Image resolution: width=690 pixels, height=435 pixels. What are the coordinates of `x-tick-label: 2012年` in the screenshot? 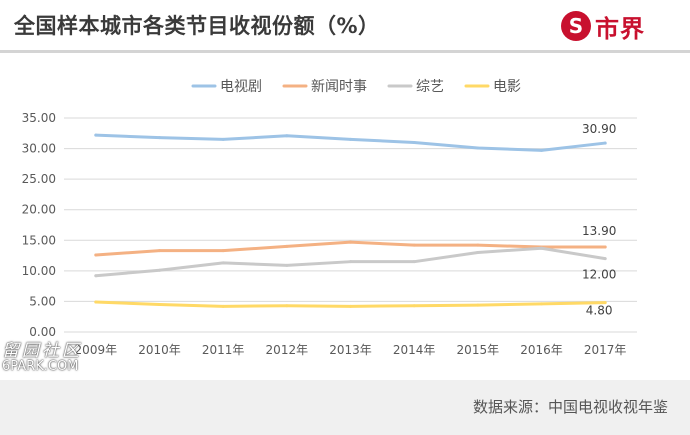 It's located at (287, 350).